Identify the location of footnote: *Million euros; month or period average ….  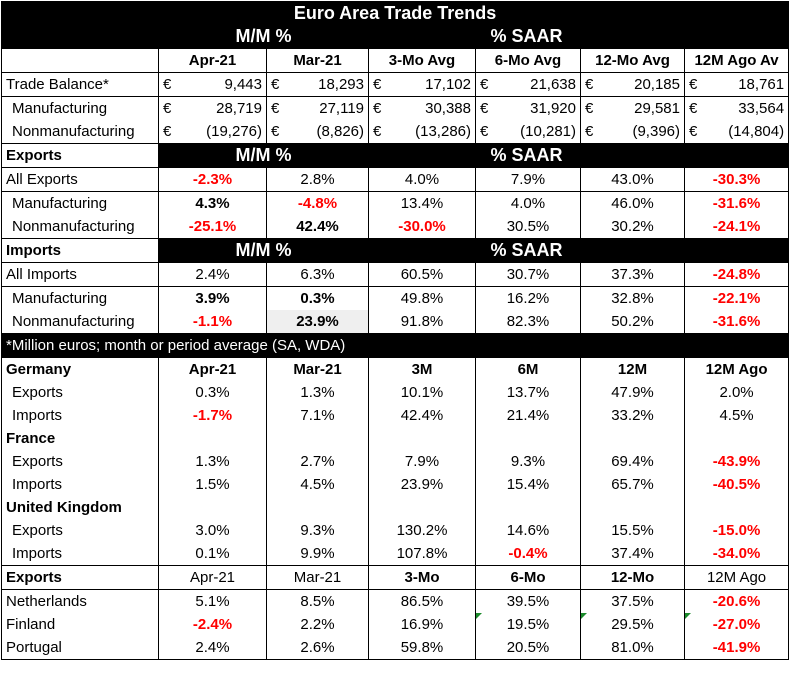
(394, 345).